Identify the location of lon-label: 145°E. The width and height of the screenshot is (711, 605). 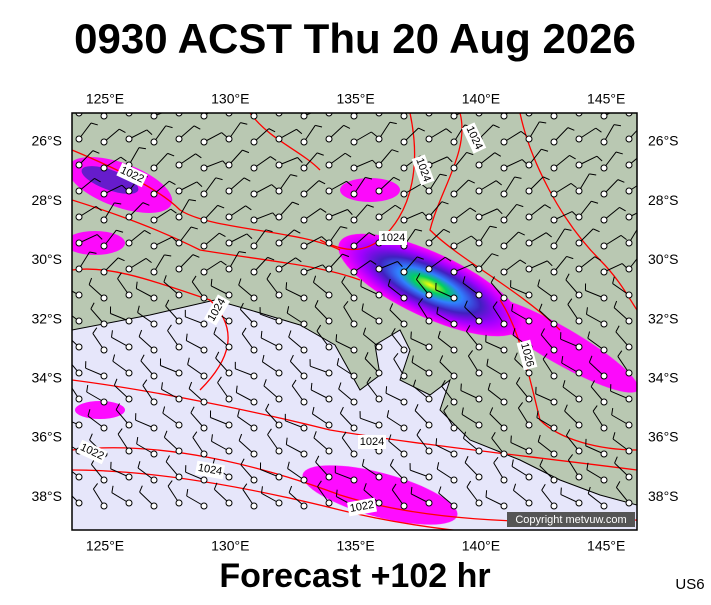
(606, 99).